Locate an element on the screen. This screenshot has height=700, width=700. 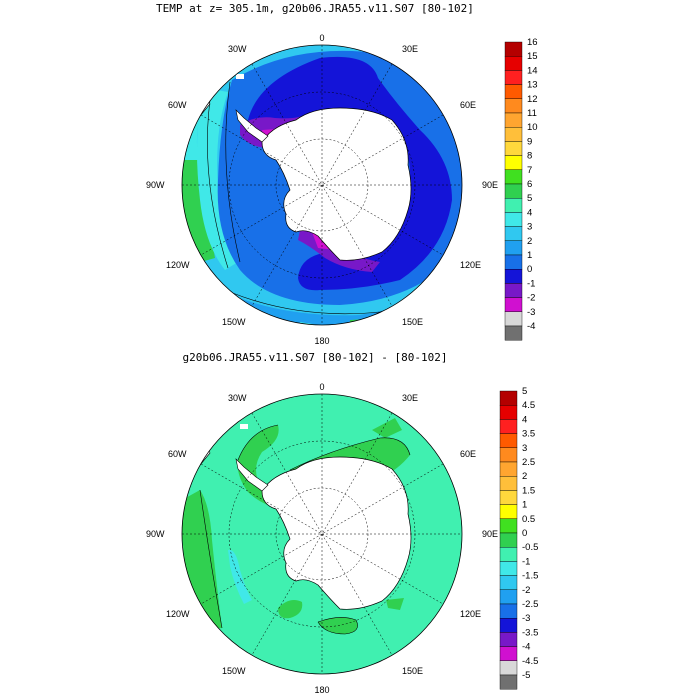
colorbar-tick-label: 5 is located at coordinates (524, 391).